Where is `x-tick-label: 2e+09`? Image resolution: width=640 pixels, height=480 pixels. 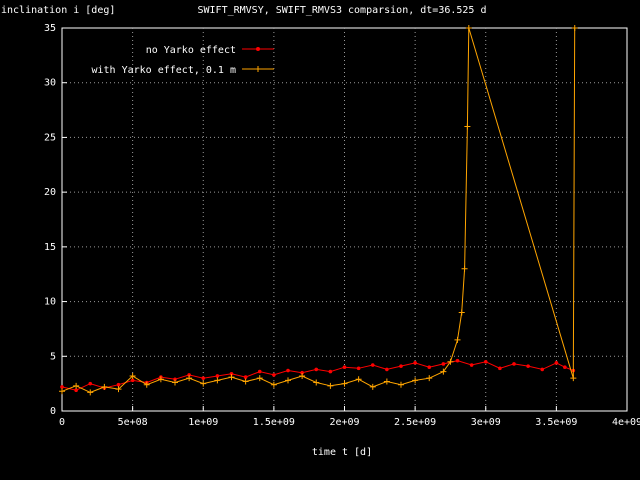
x-tick-label: 2e+09 is located at coordinates (344, 422).